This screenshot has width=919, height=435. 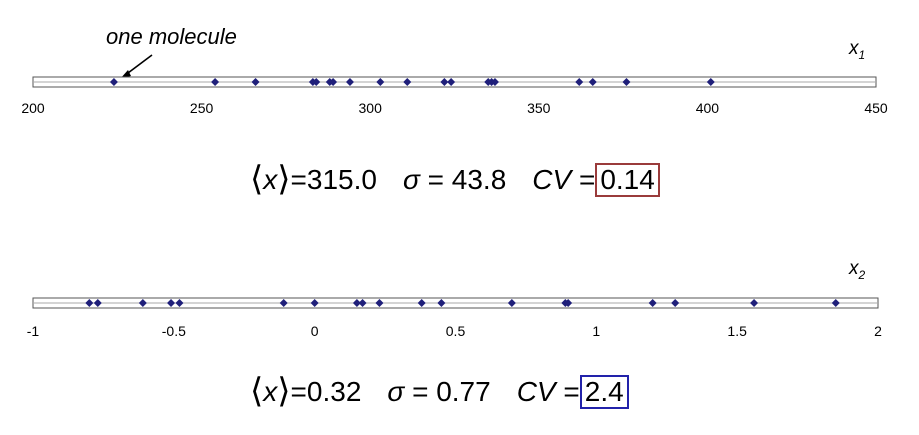 What do you see at coordinates (479, 179) in the screenshot?
I see `sigma-value: 43.8` at bounding box center [479, 179].